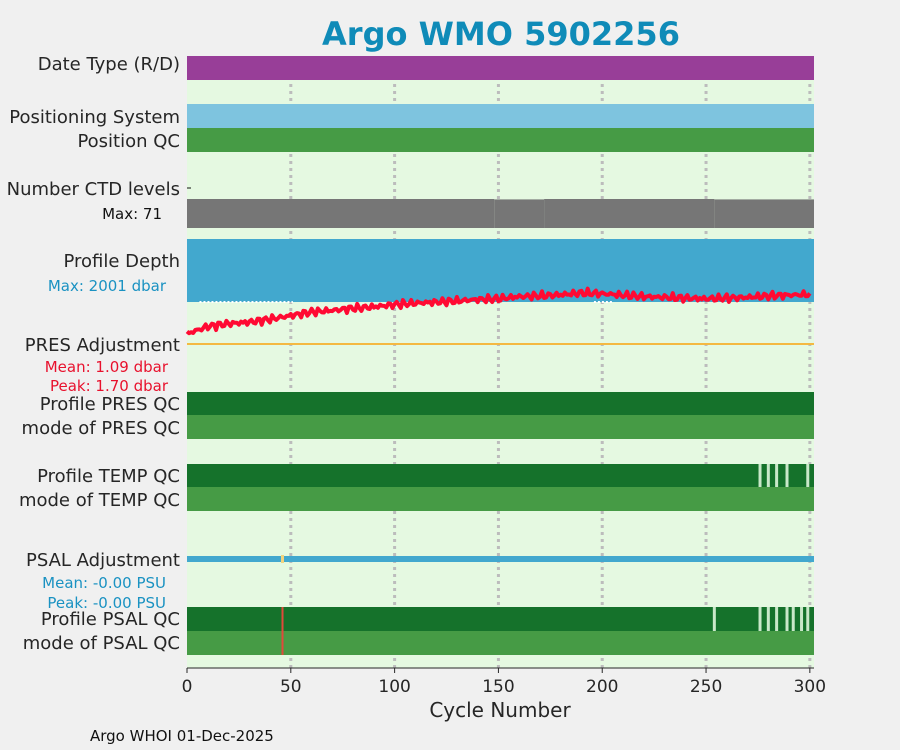 The image size is (900, 750). What do you see at coordinates (108, 476) in the screenshot?
I see `label-profile-temp-qc: Profile TEMP QC` at bounding box center [108, 476].